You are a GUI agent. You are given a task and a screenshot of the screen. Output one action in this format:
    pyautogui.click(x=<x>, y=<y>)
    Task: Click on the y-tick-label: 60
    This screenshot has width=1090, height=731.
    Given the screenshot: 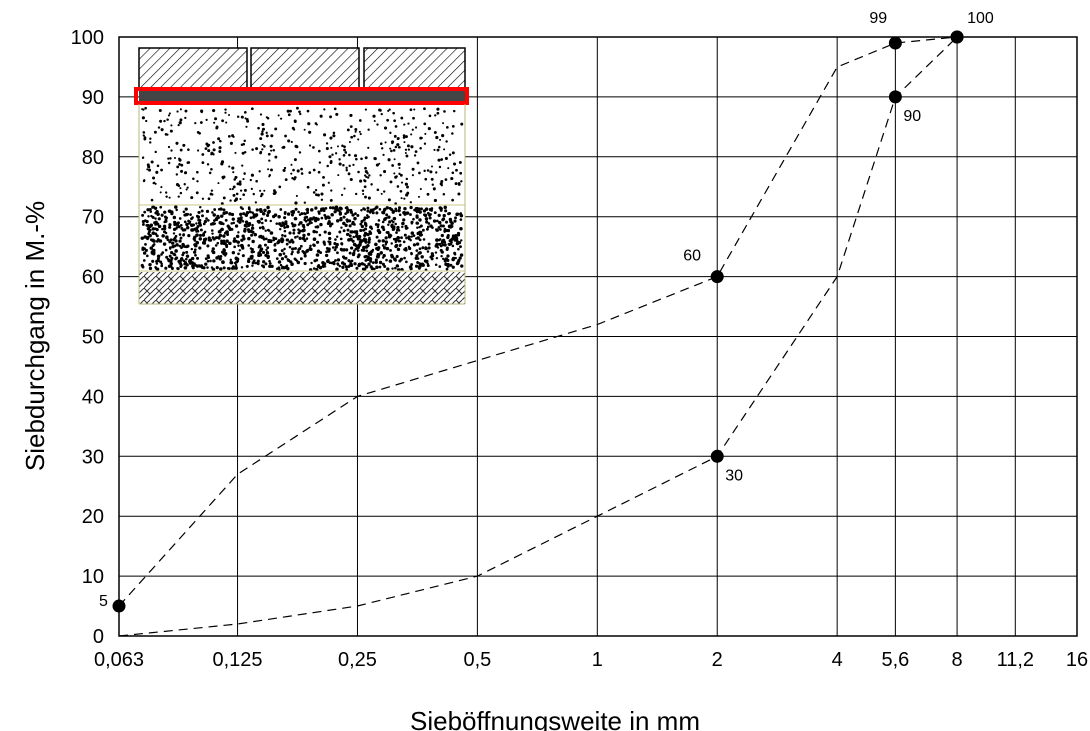 What is the action you would take?
    pyautogui.click(x=93, y=278)
    